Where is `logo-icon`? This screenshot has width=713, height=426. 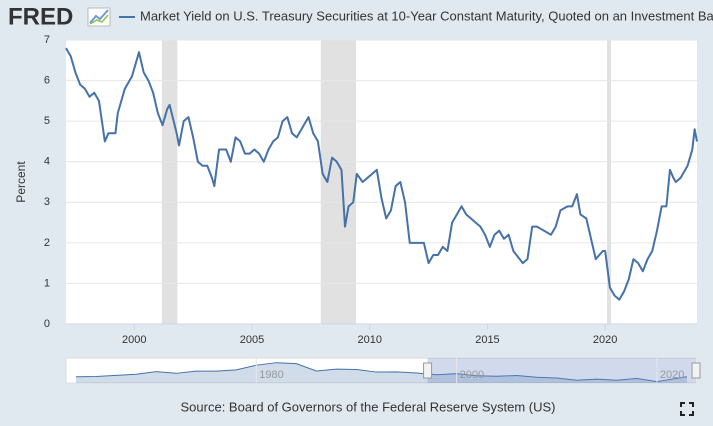
logo-icon is located at coordinates (99, 17).